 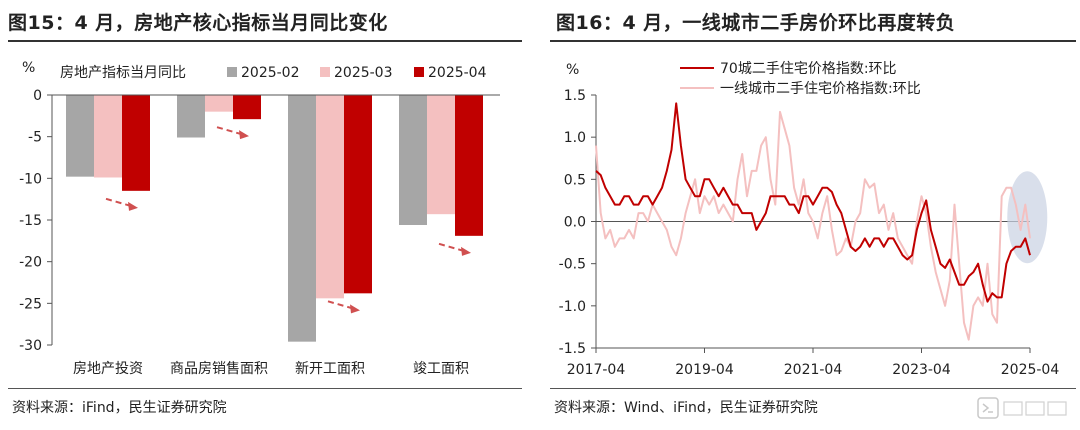 What do you see at coordinates (808, 69) in the screenshot?
I see `legend-label-70城二手住宅价格指数:环比: 70城二手住宅价格指数:环比` at bounding box center [808, 69].